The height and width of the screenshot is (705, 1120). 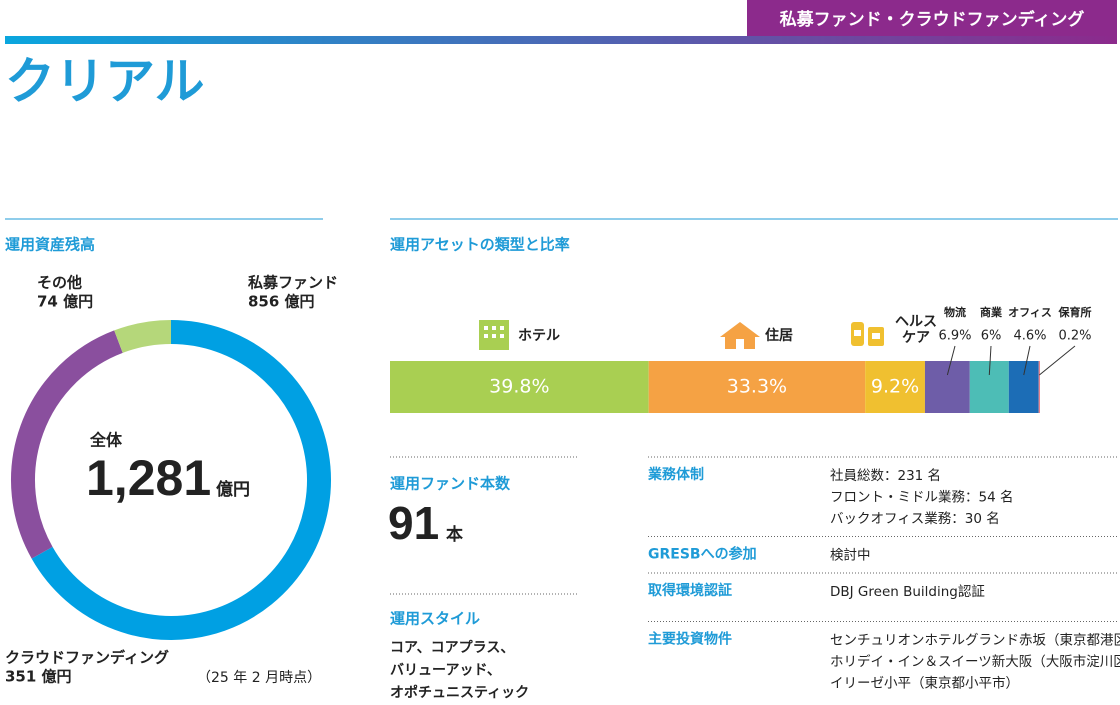 I want to click on tag: 私募ファンド・クラウドファンディング, so click(x=932, y=19).